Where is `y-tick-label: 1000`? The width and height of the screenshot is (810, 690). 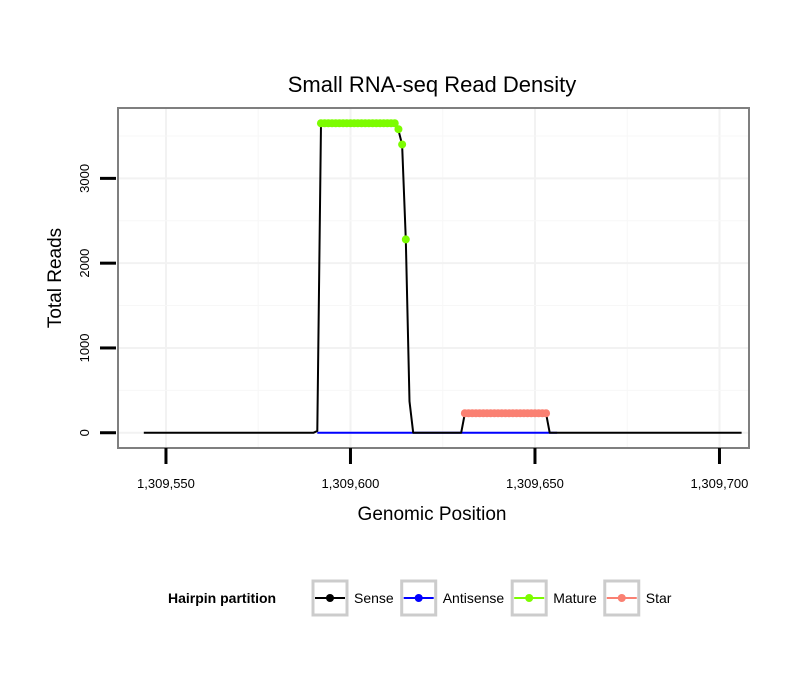
y-tick-label: 1000 is located at coordinates (84, 347).